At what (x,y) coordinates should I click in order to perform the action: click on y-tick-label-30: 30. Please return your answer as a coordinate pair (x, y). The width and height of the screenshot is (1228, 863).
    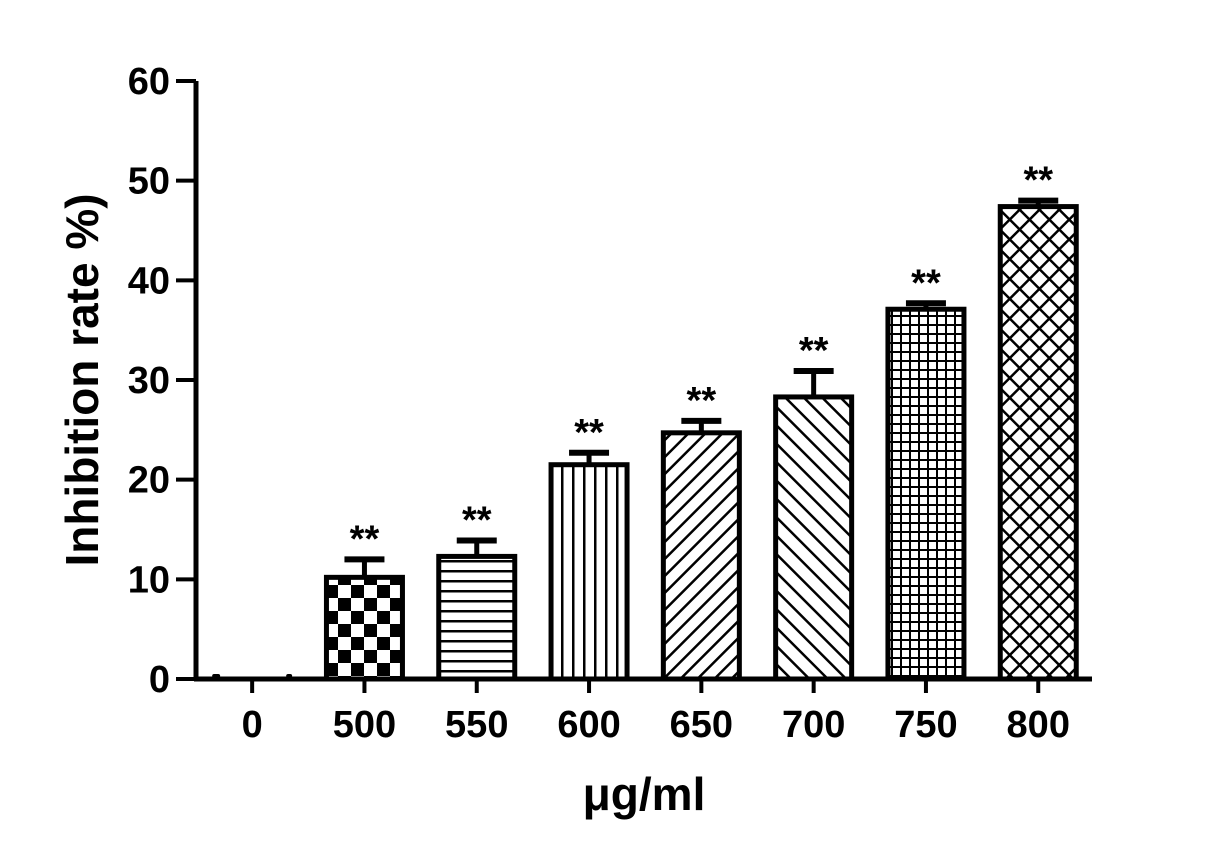
    Looking at the image, I should click on (149, 381).